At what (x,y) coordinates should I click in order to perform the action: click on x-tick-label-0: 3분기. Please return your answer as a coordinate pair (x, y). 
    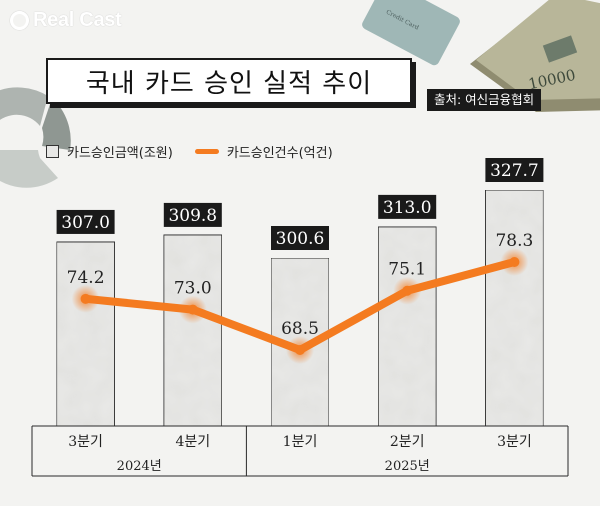
    Looking at the image, I should click on (85, 442).